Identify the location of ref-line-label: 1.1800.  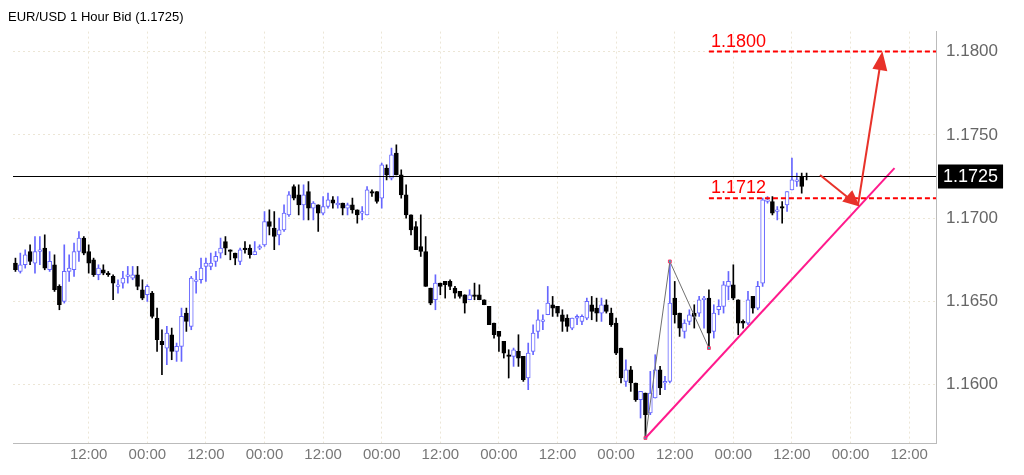
(738, 40).